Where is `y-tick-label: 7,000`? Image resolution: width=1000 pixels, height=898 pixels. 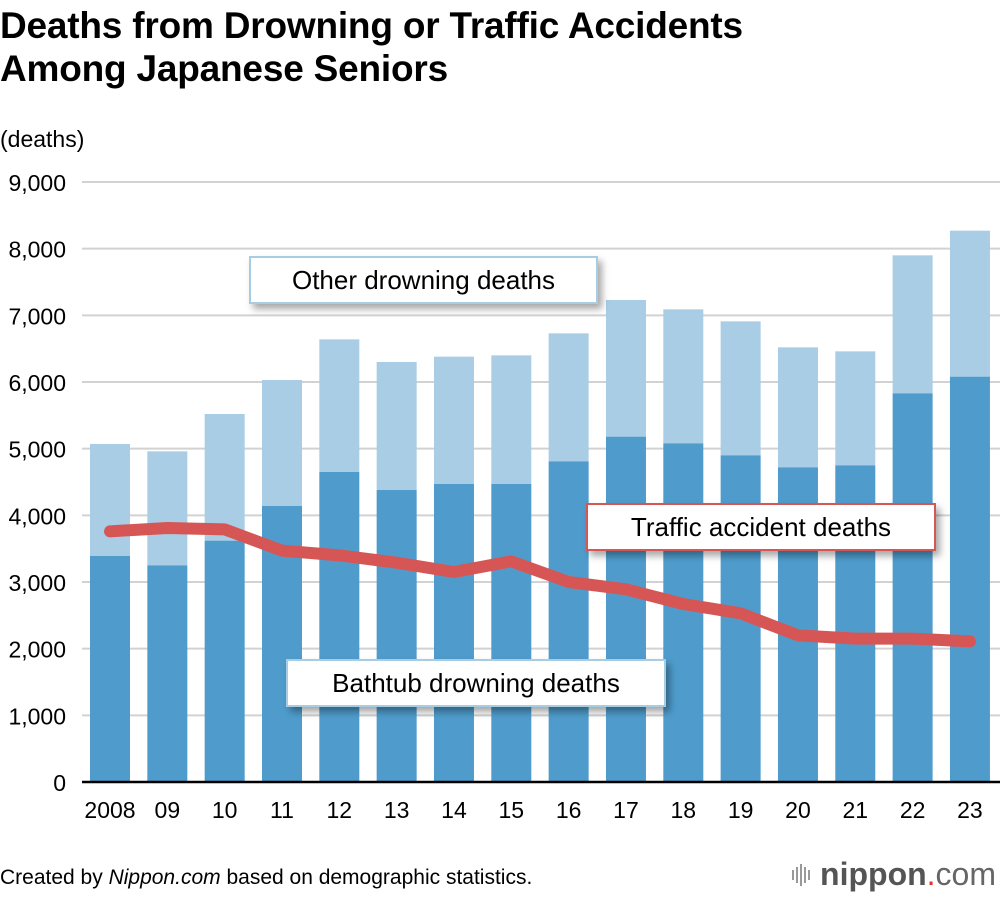
y-tick-label: 7,000 is located at coordinates (37, 316).